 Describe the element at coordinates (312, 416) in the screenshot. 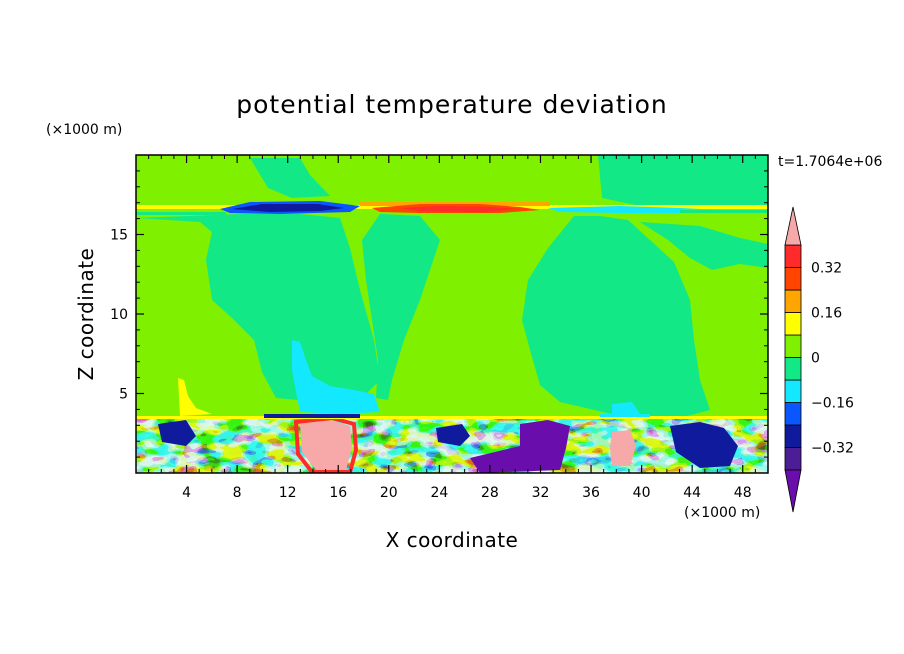

I see `bl-top-navy` at that location.